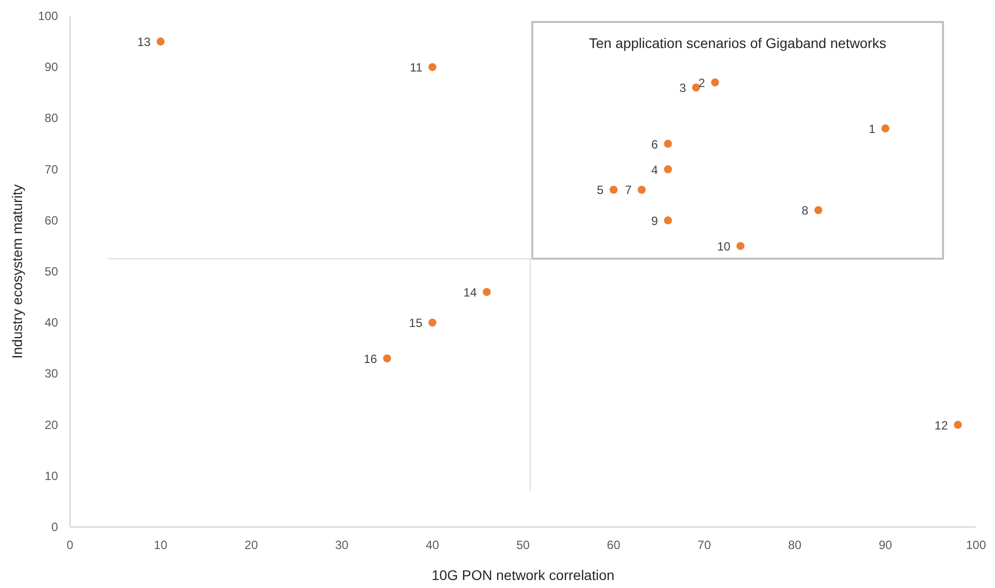 The width and height of the screenshot is (995, 588). What do you see at coordinates (51, 425) in the screenshot?
I see `y-tick-label: 20` at bounding box center [51, 425].